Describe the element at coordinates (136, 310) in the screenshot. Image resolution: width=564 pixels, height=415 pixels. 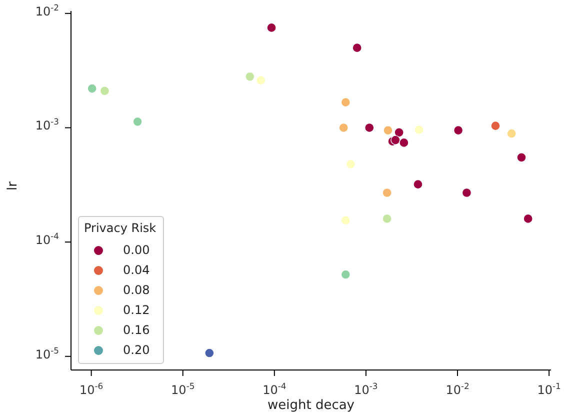
I see `legend-label: 0.12` at that location.